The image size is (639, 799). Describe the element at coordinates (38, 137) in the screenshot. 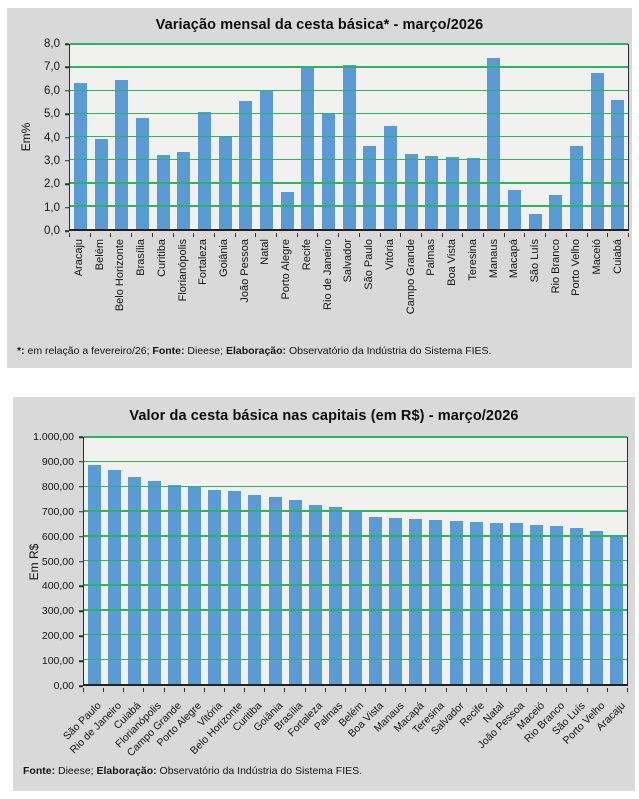

I see `y-axis: 8,0 7,0 6,0 5,0 4,0 3,0 2,0 1,0 0,0` at that location.